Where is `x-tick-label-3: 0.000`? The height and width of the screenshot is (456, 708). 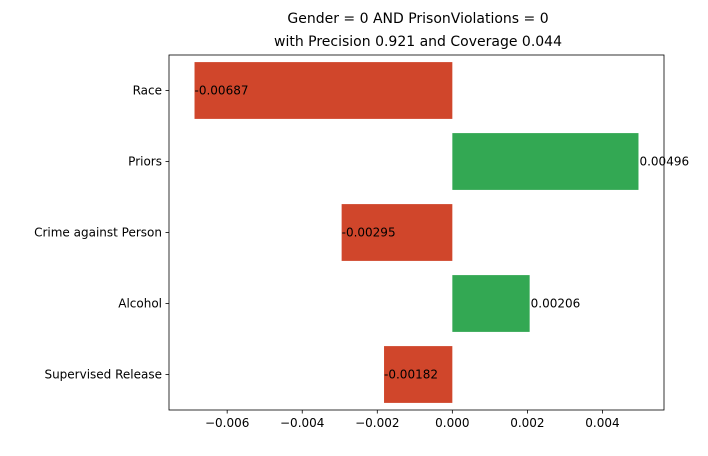
x-tick-label-3: 0.000 is located at coordinates (452, 423).